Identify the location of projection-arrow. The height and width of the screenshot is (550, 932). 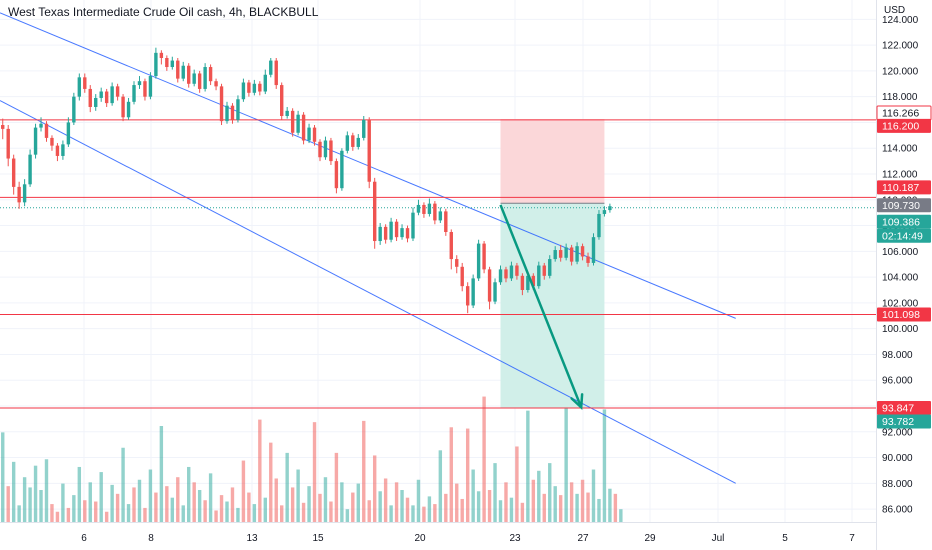
(541, 307).